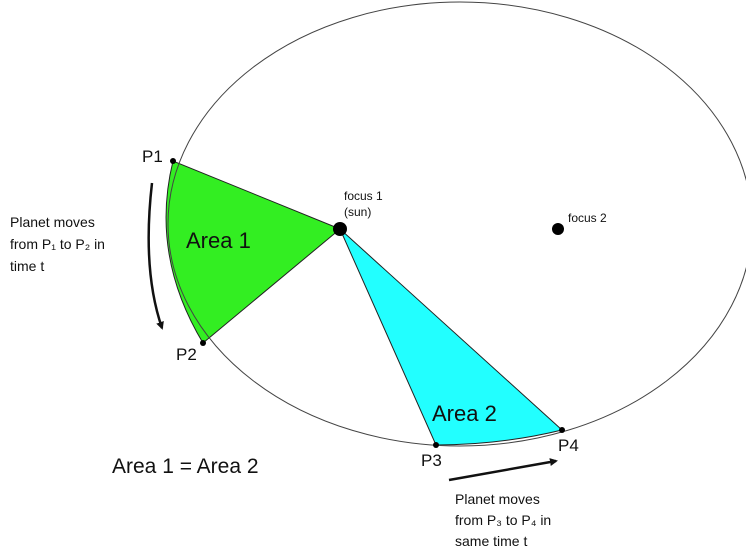 The image size is (746, 548). I want to click on motion-arrow-p3-p4, so click(503, 470).